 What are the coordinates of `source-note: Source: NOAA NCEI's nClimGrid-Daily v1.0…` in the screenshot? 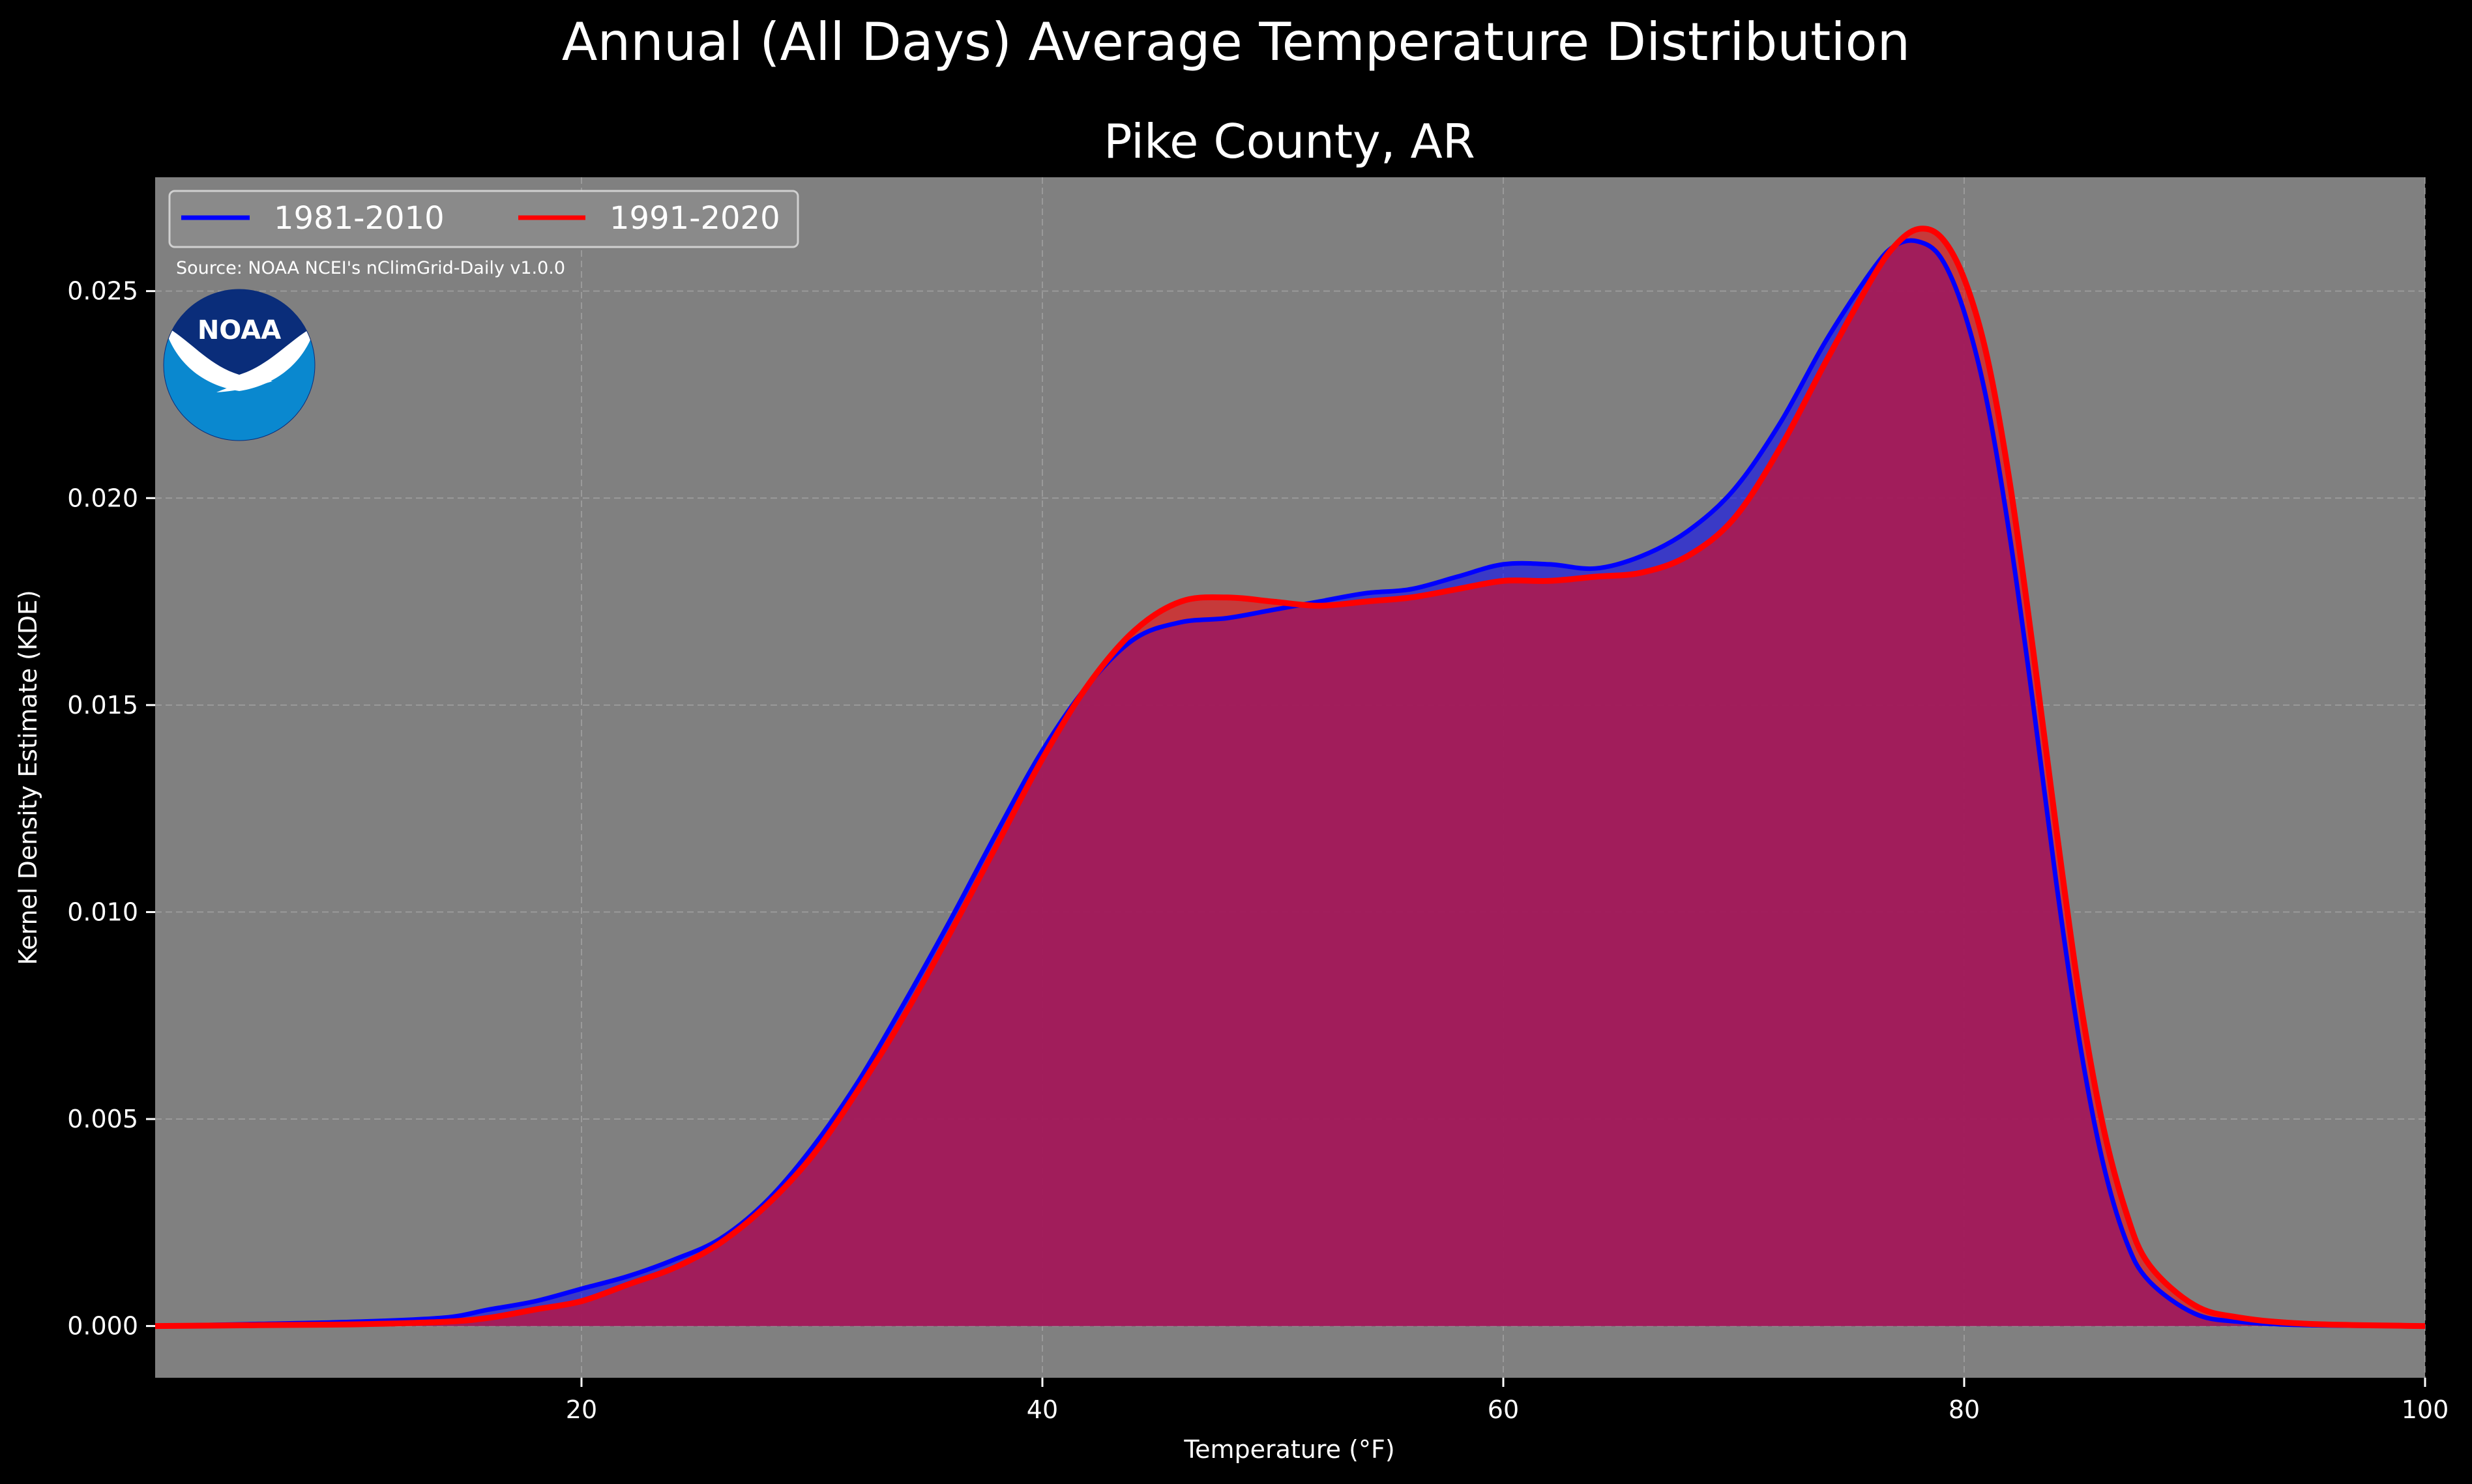 It's located at (370, 268).